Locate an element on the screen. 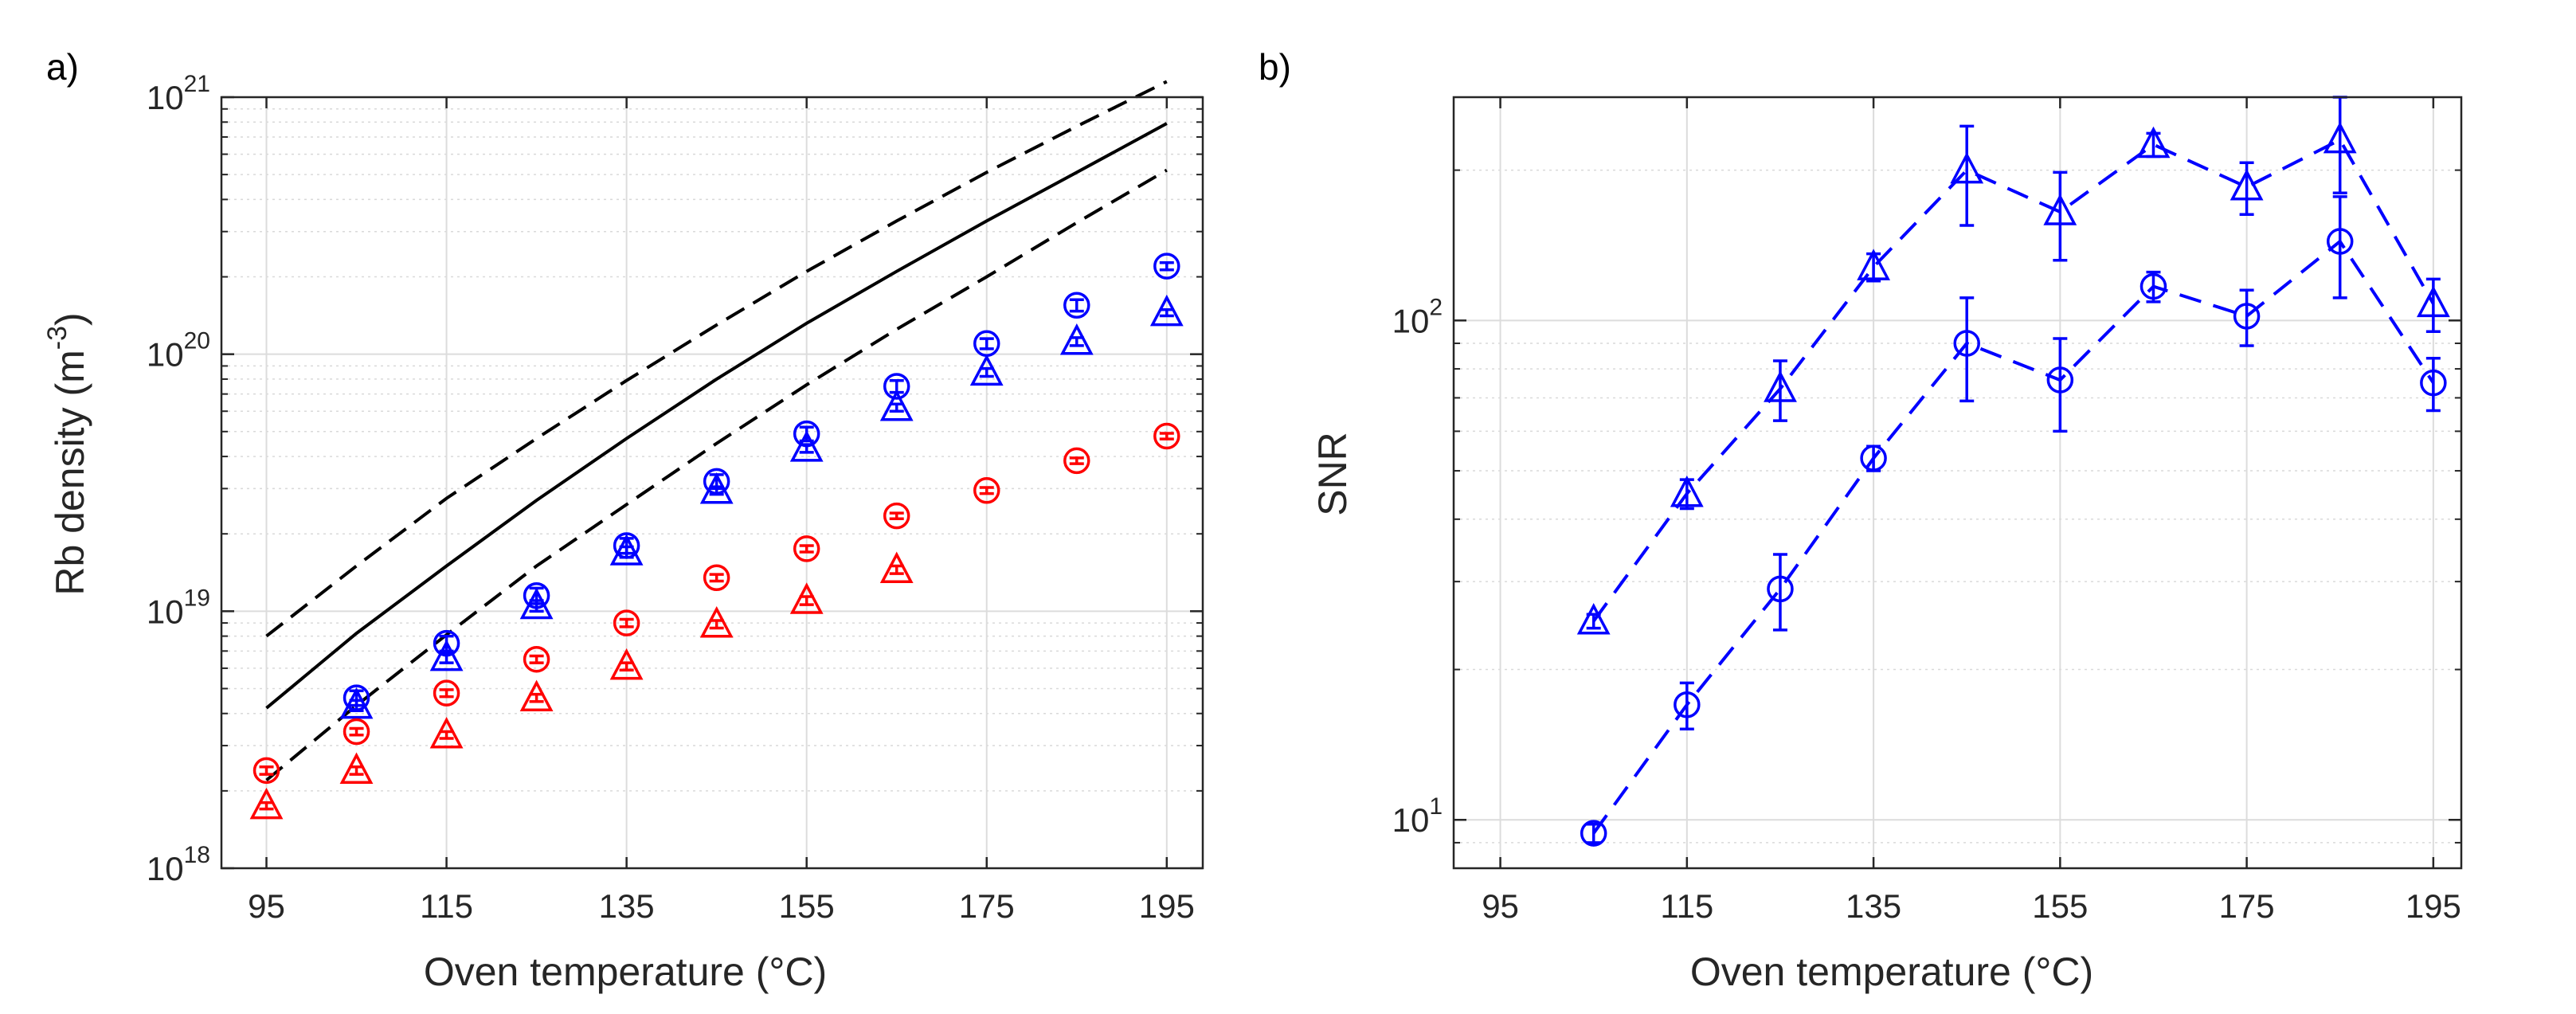 The width and height of the screenshot is (2576, 1014). y-tick-label-exp: 1 is located at coordinates (1436, 807).